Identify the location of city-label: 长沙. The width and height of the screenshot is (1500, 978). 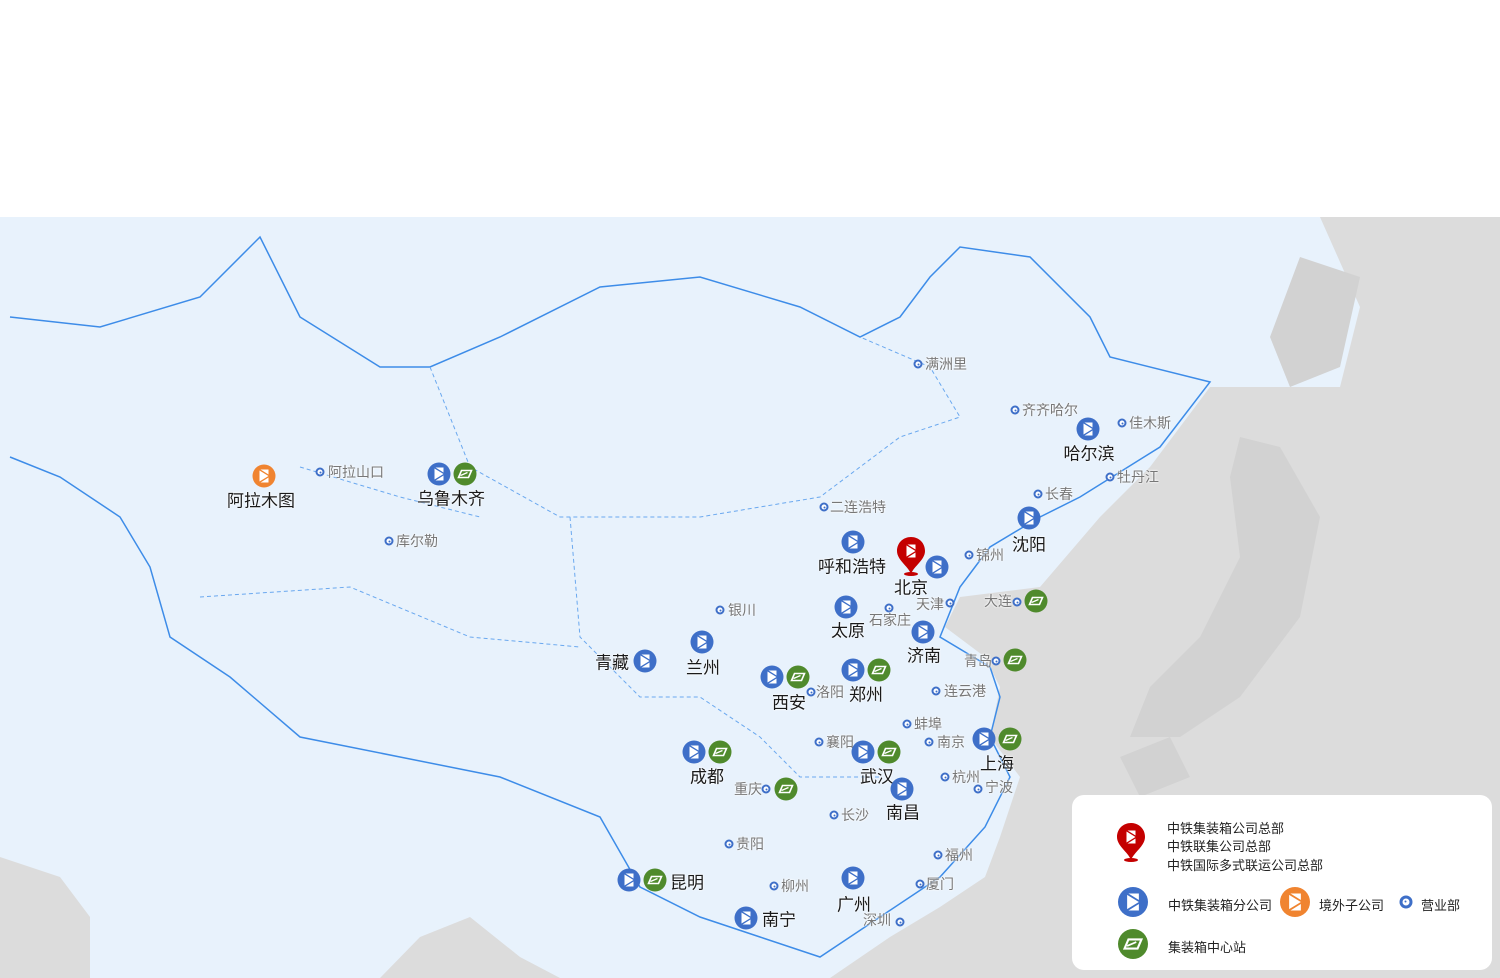
(855, 816).